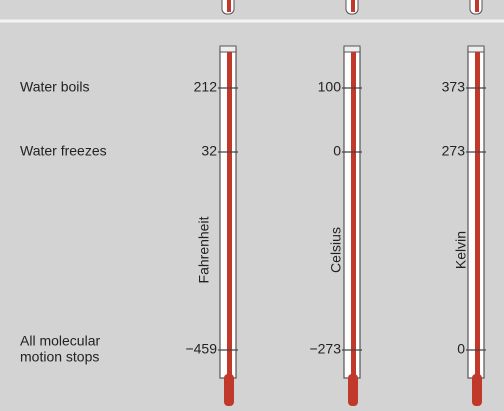 The image size is (504, 411). Describe the element at coordinates (336, 250) in the screenshot. I see `scale-name: Celsius` at that location.